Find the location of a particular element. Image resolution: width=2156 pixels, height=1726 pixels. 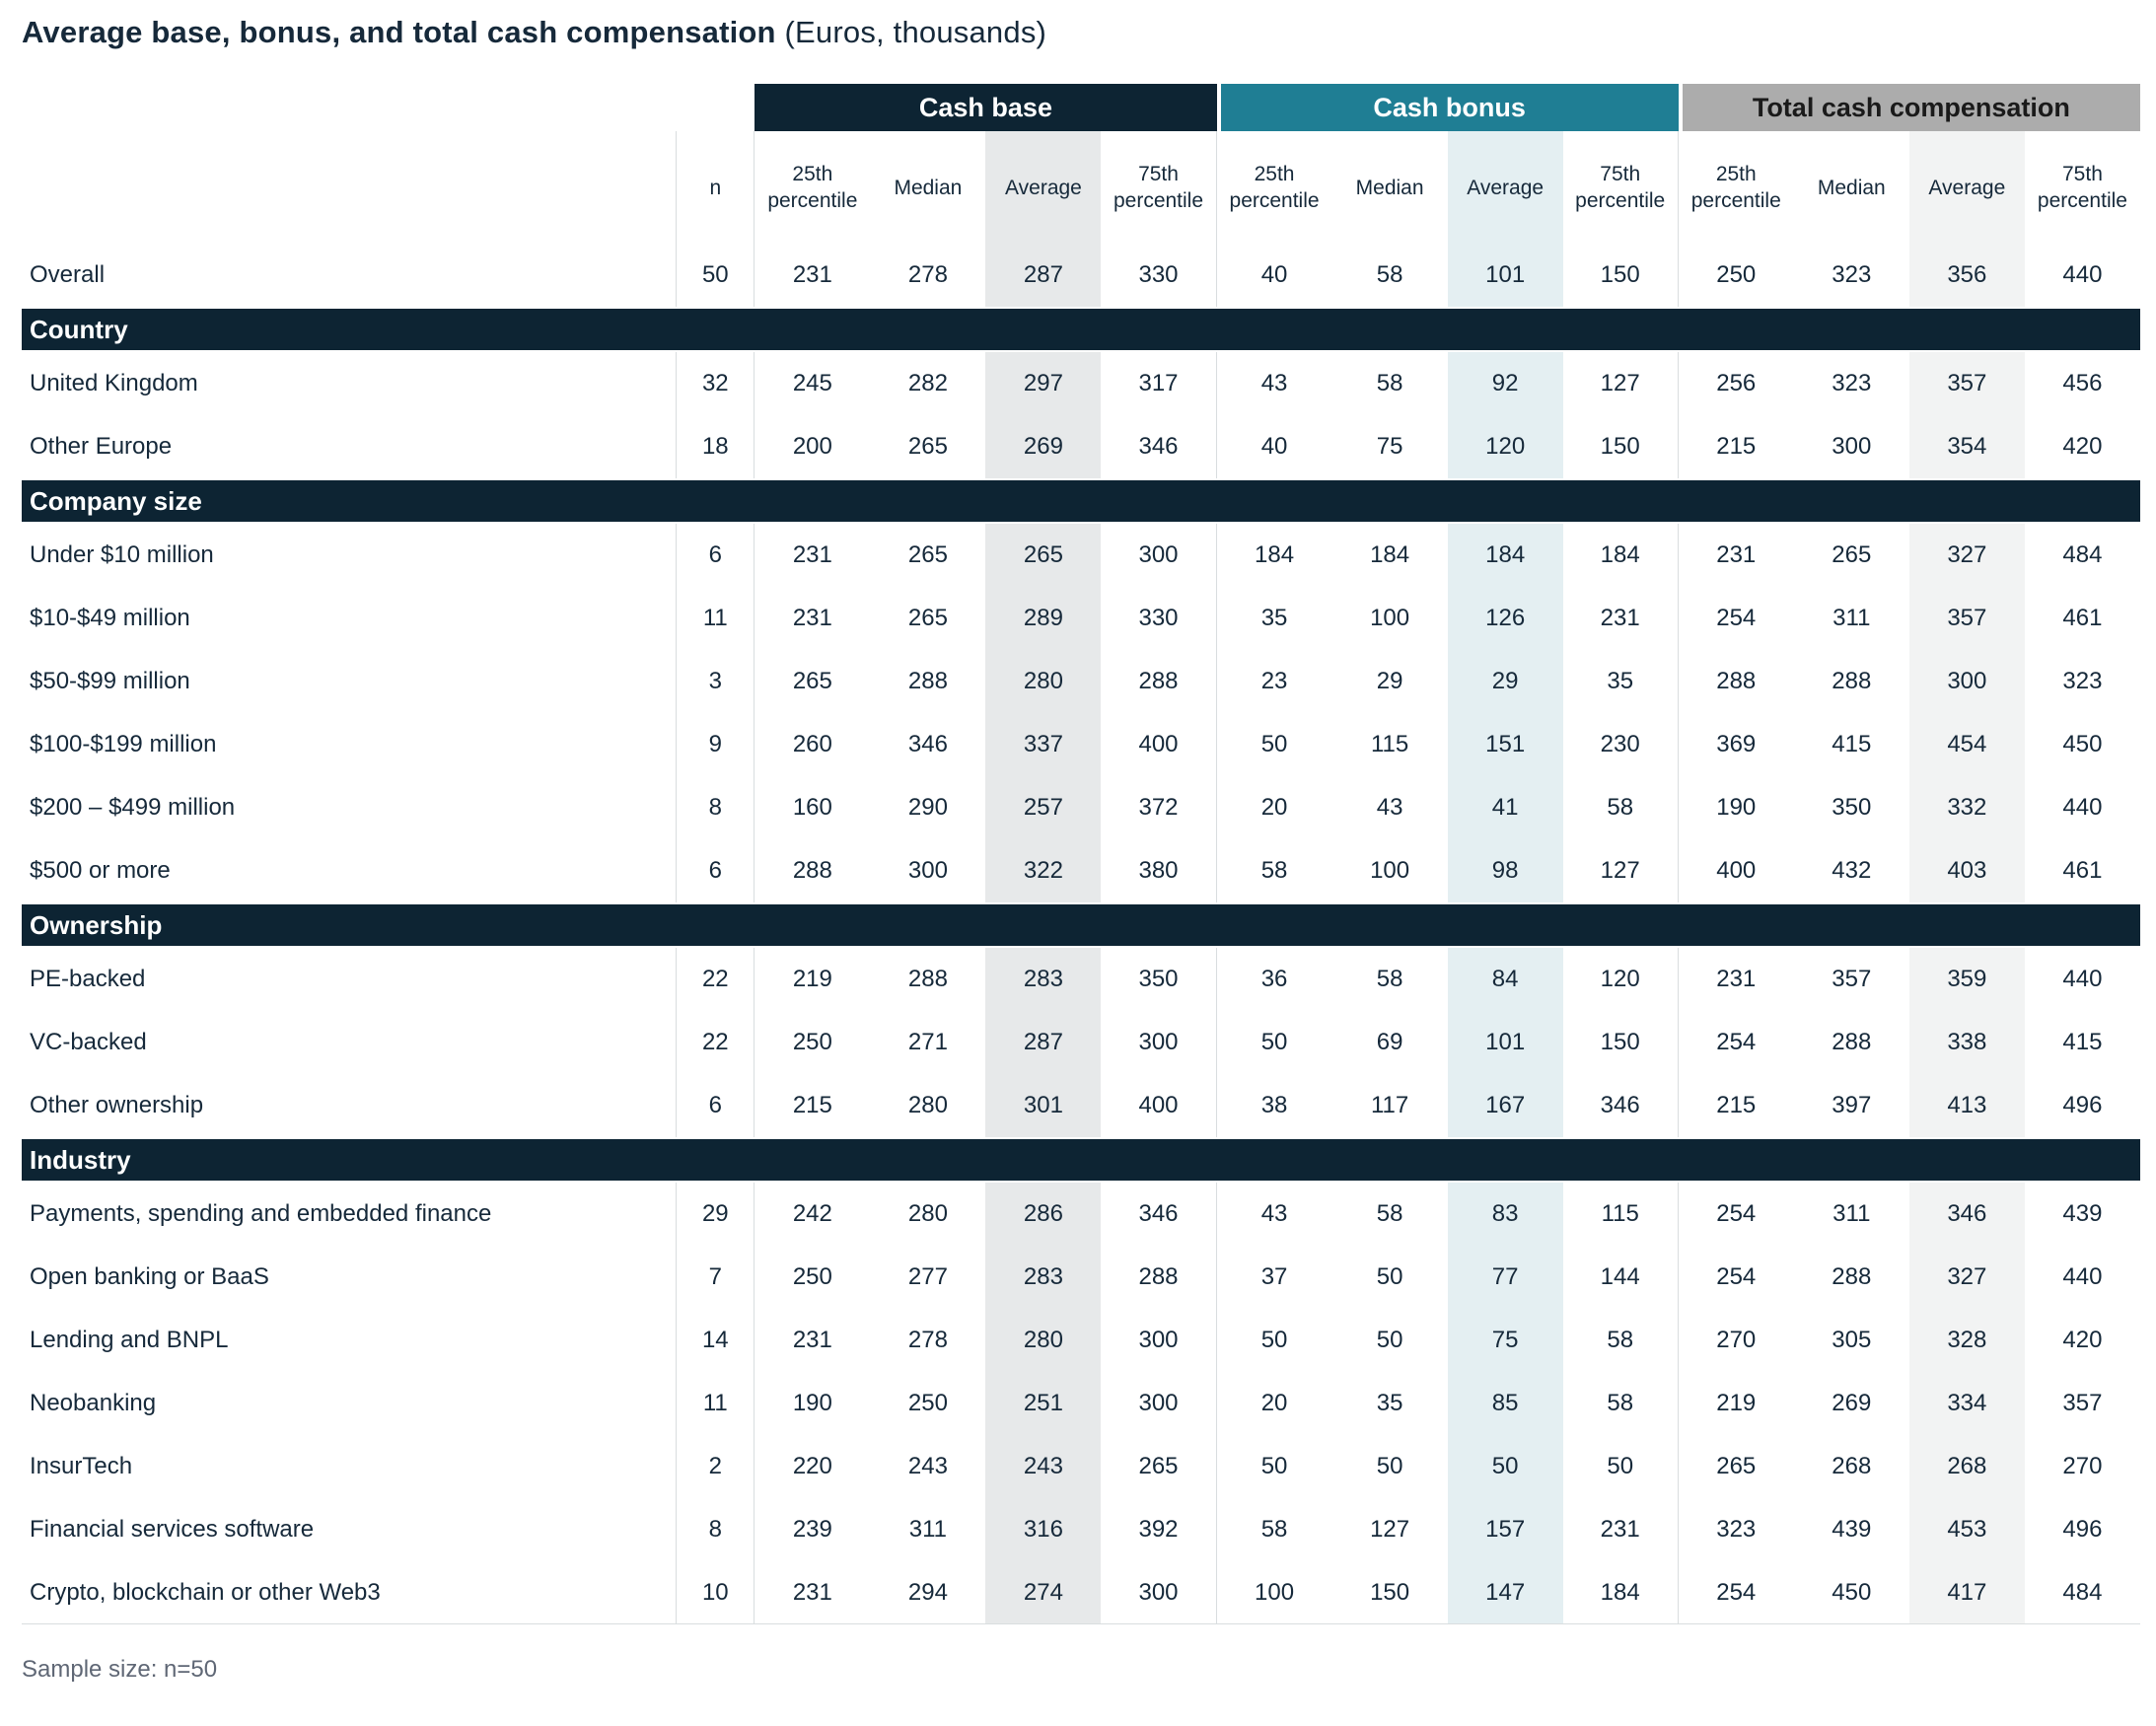

stat-header-bonus-average: Average is located at coordinates (1505, 188).